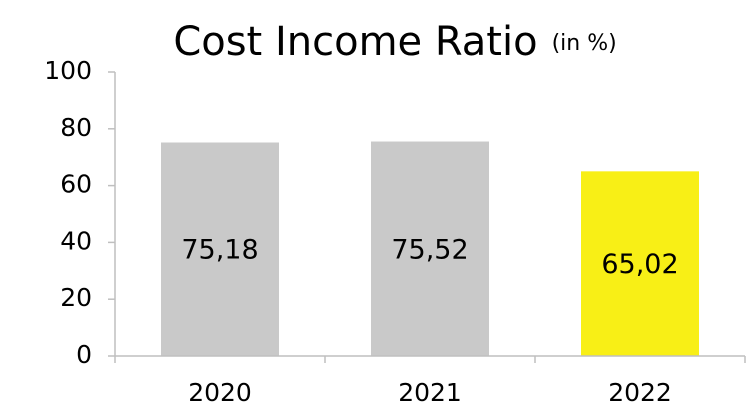 Image resolution: width=748 pixels, height=414 pixels. I want to click on y-tick-label: 80, so click(76, 127).